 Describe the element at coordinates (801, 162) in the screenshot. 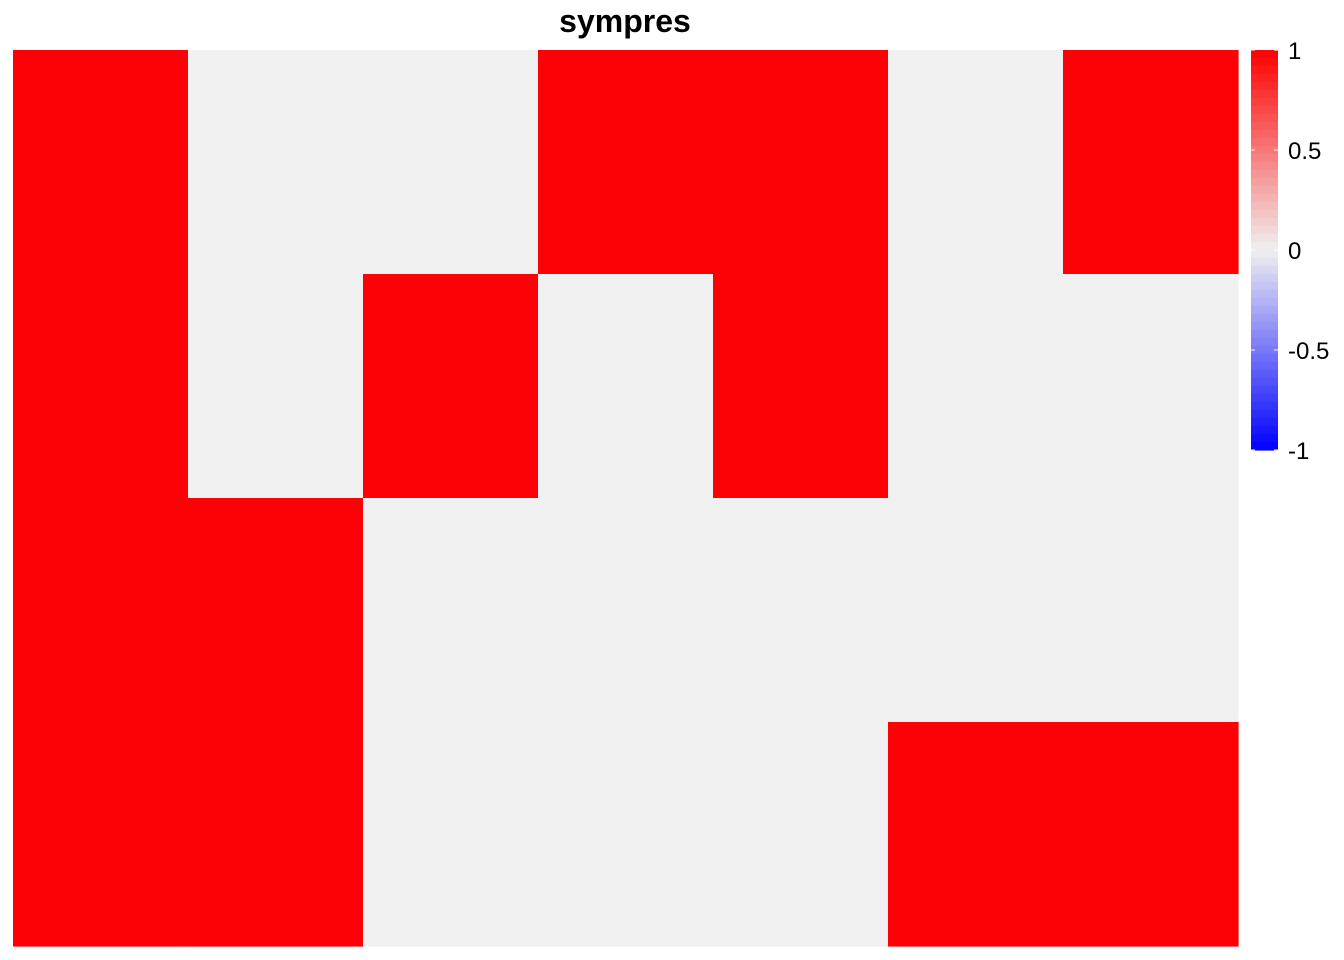

I see `heatmap-cell-r1-c5` at that location.